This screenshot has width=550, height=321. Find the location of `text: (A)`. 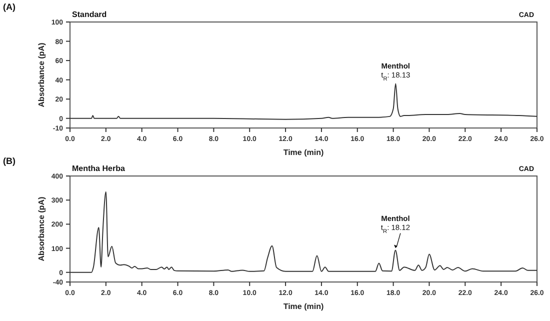

text: (A) is located at coordinates (9, 7).